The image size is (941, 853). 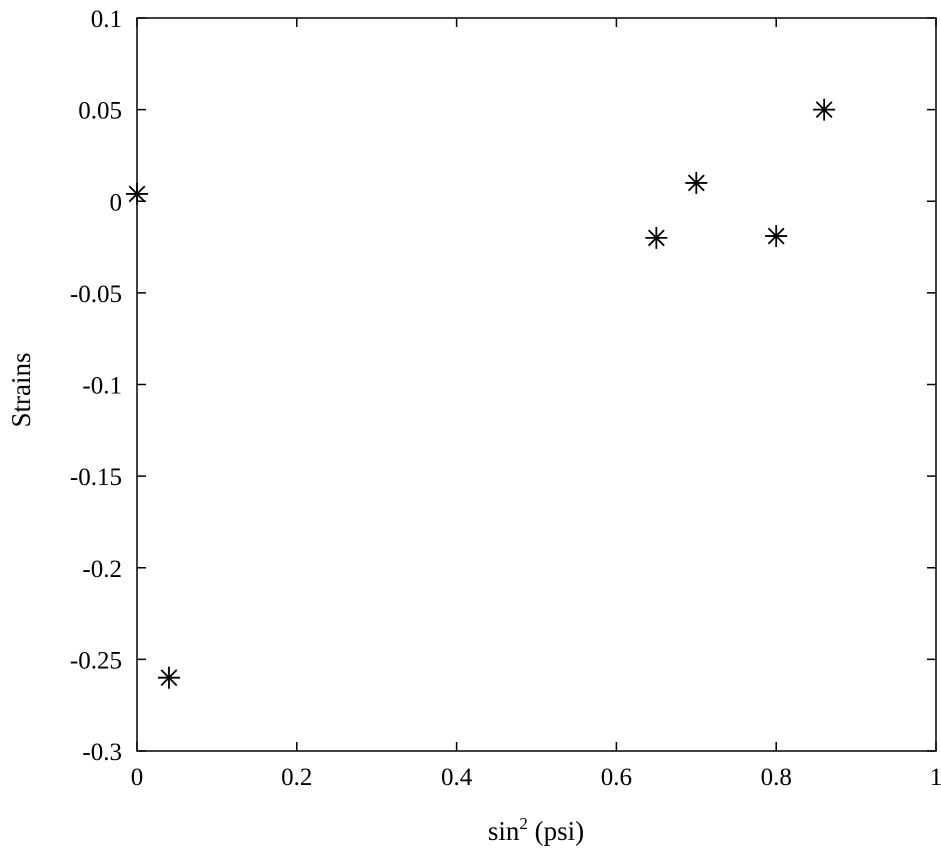 I want to click on y-tick-label: 0.1, so click(x=106, y=19).